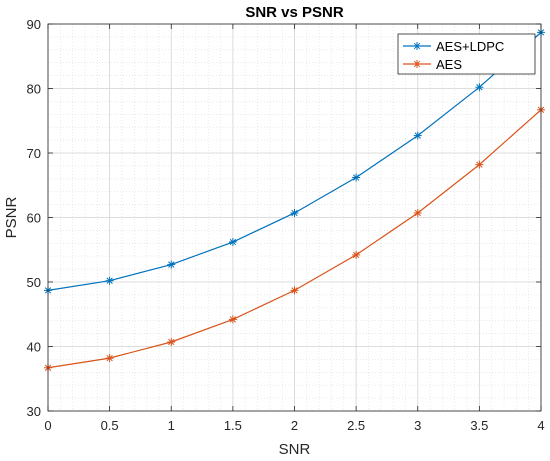 The image size is (550, 461). I want to click on y-tick-label: 60, so click(34, 218).